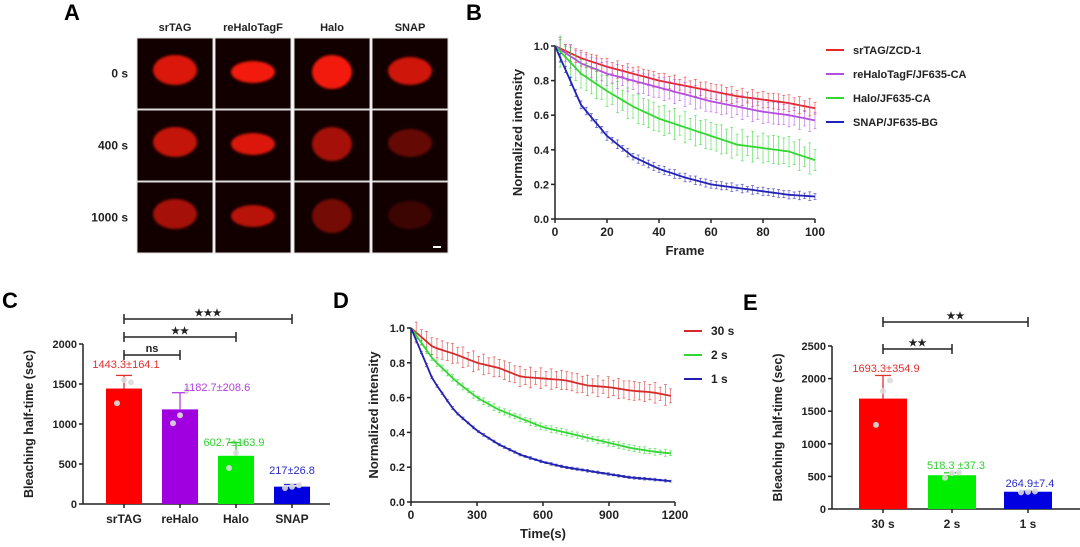  What do you see at coordinates (750, 302) in the screenshot?
I see `panel-label-e: E` at bounding box center [750, 302].